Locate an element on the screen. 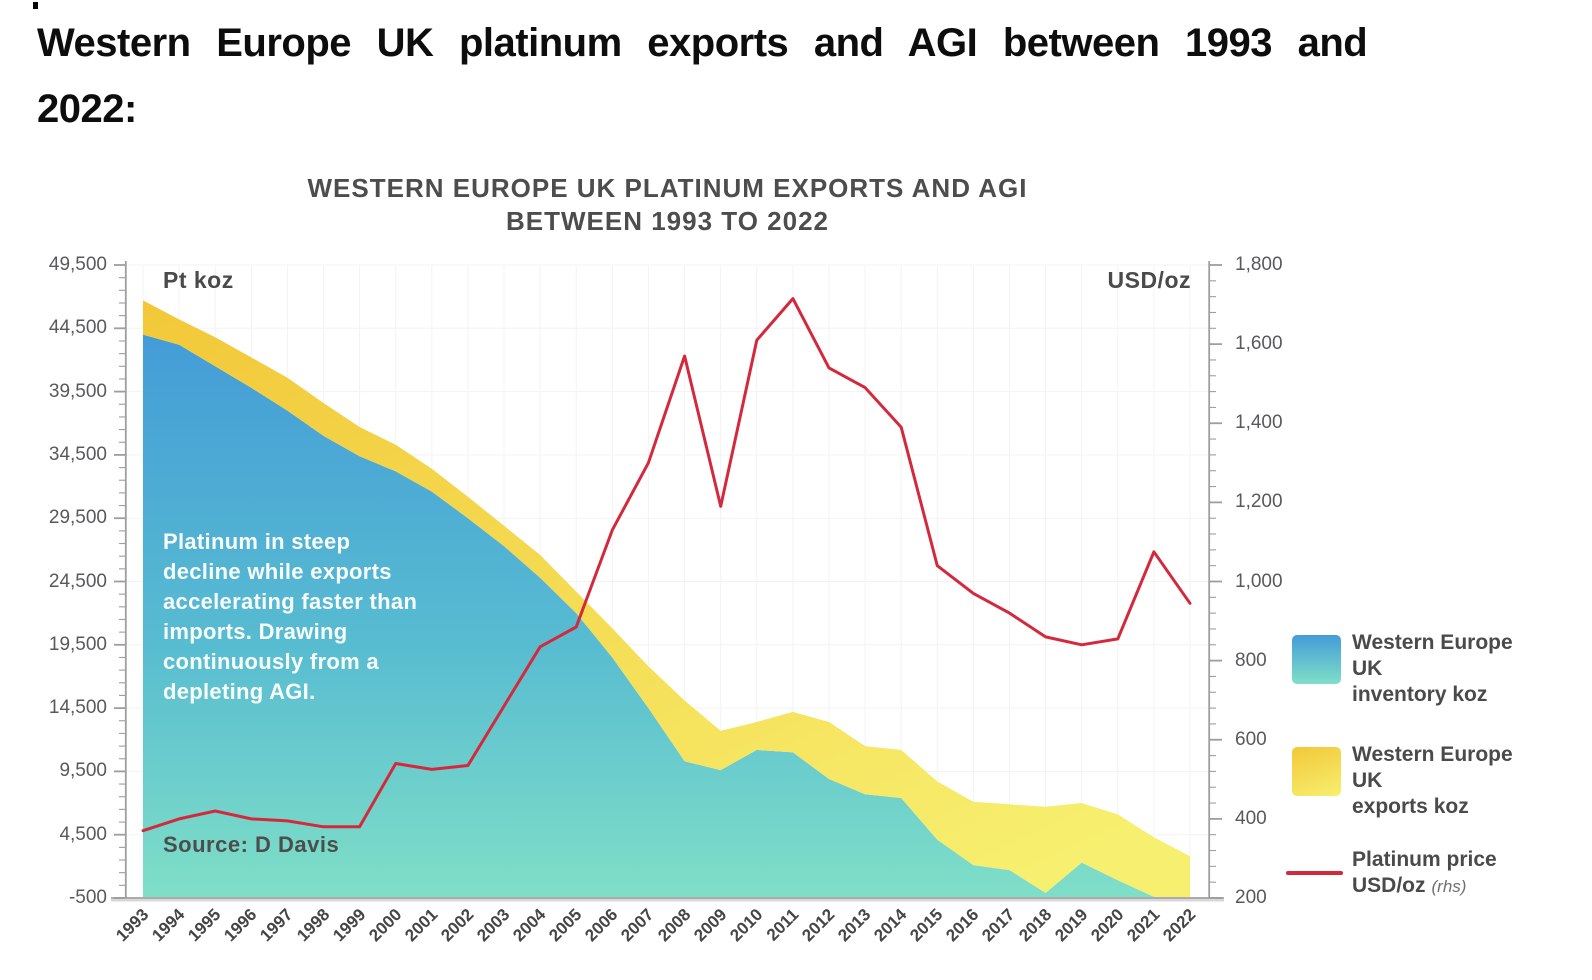  source-note: Source: D Davis is located at coordinates (251, 844).